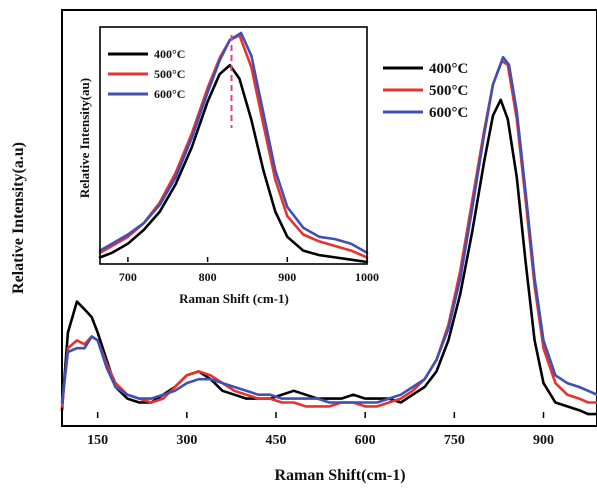  Describe the element at coordinates (287, 277) in the screenshot. I see `inset-x-tick-label: 900` at that location.